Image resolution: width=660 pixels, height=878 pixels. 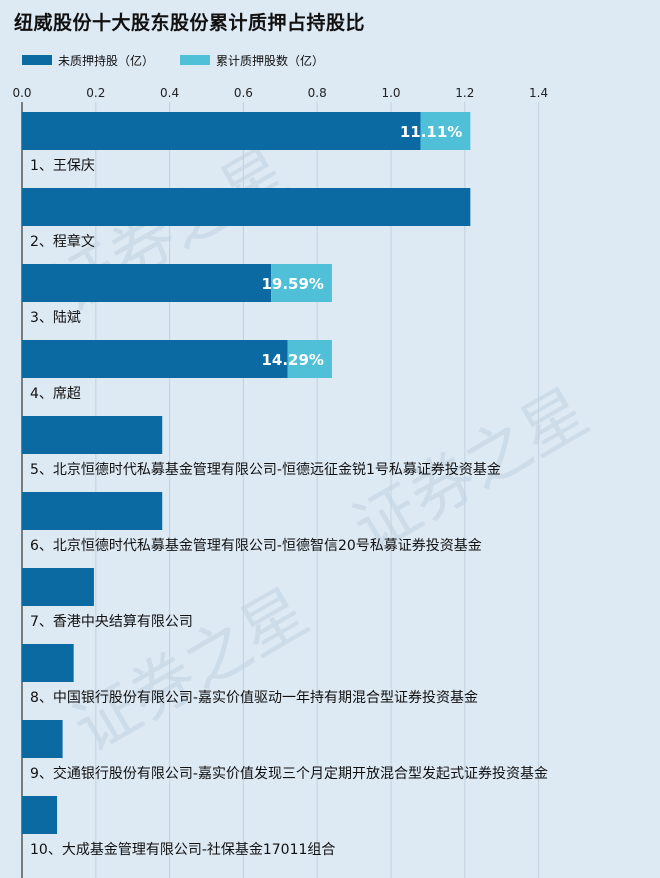 I want to click on category-label: 1、王保庆, so click(x=62, y=166).